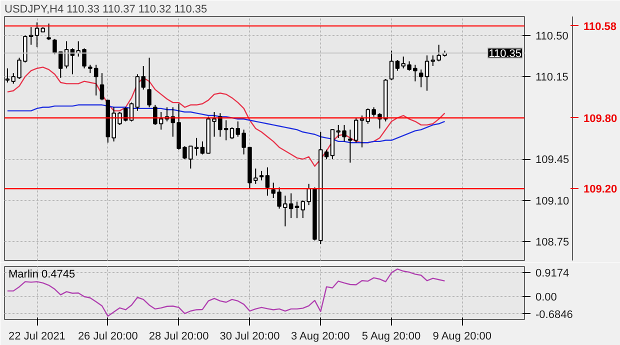 Image resolution: width=620 pixels, height=345 pixels. Describe the element at coordinates (600, 26) in the screenshot. I see `ref-line-label: 110.58` at that location.